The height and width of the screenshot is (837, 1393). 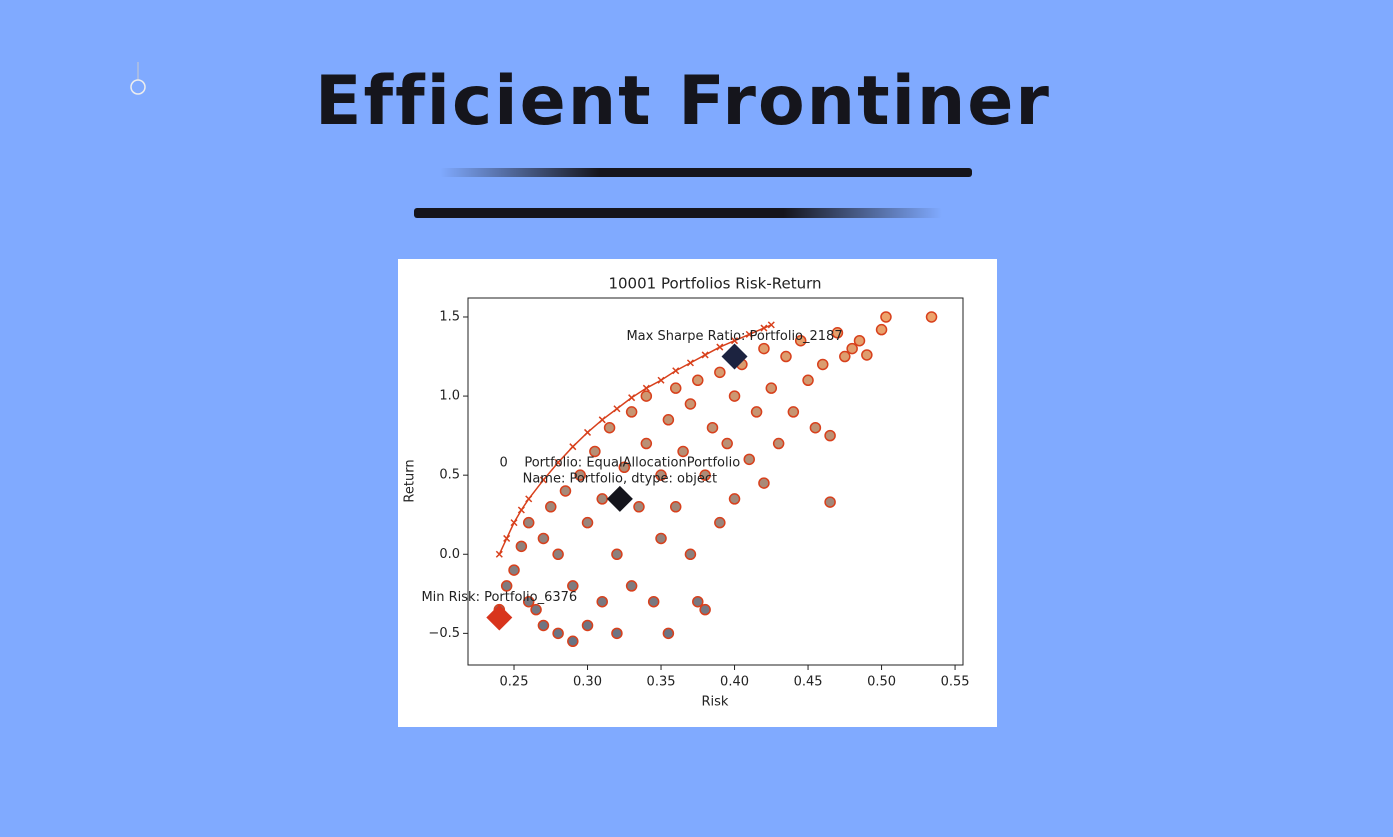 What do you see at coordinates (514, 682) in the screenshot?
I see `x-tick-label: 0.25` at bounding box center [514, 682].